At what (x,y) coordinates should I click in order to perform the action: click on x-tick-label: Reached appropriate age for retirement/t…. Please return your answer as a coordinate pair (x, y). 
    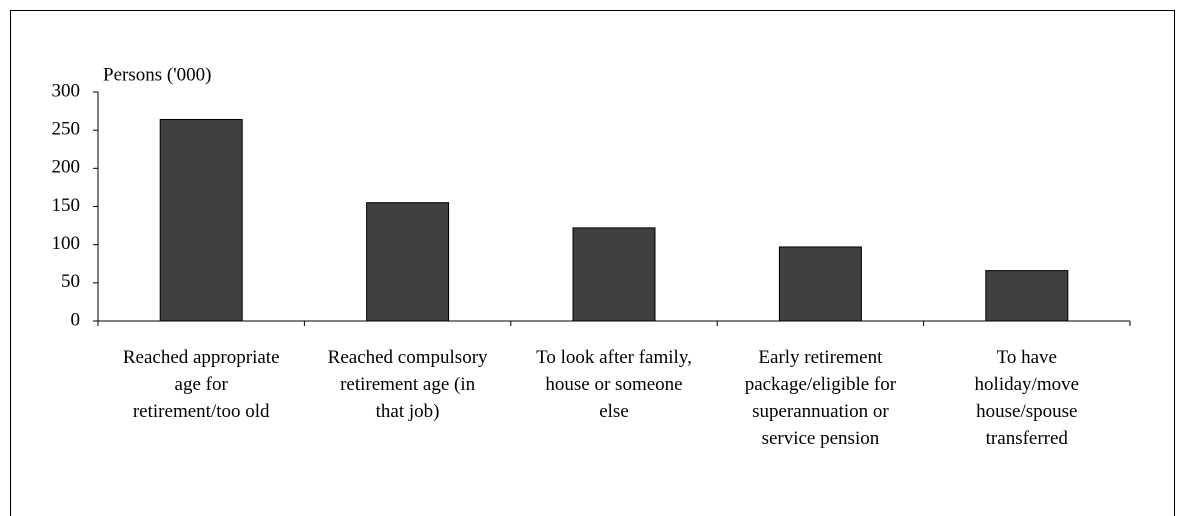
    Looking at the image, I should click on (201, 384).